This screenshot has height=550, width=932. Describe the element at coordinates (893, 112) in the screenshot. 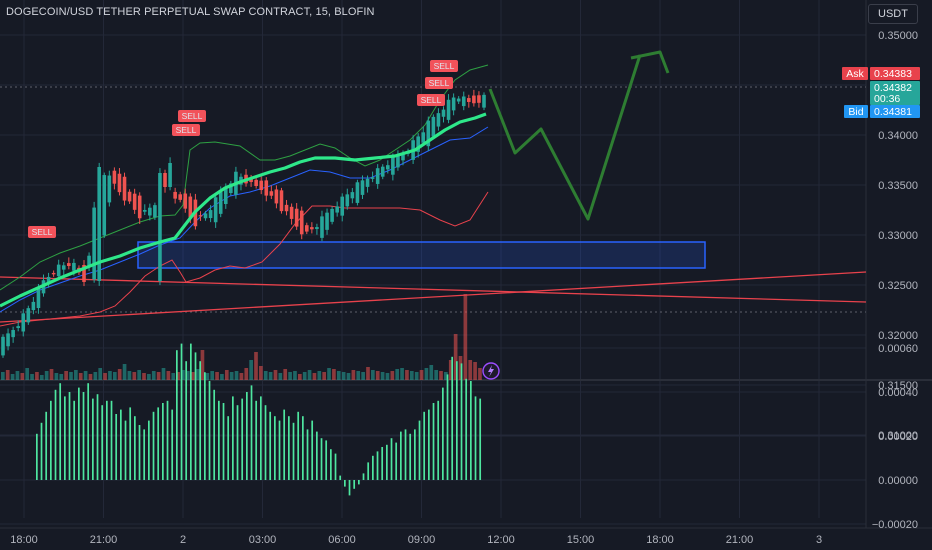

I see `bid-price: 0.34381` at that location.